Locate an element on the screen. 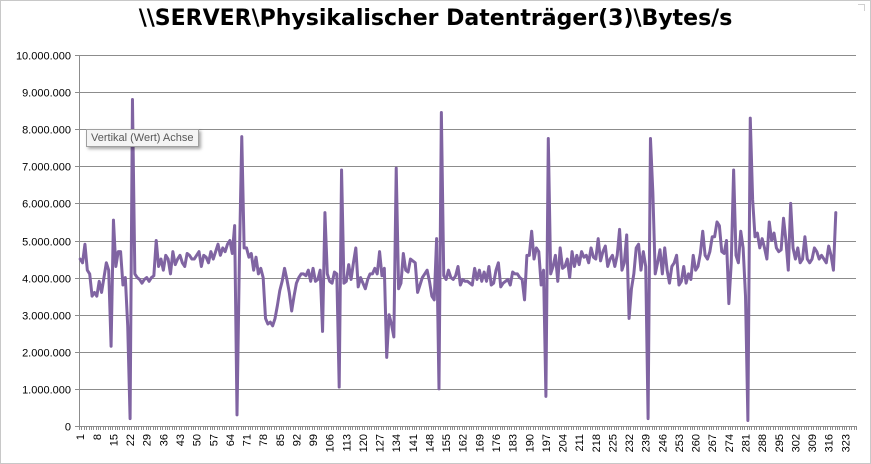  x-tick-label: 29 is located at coordinates (148, 440).